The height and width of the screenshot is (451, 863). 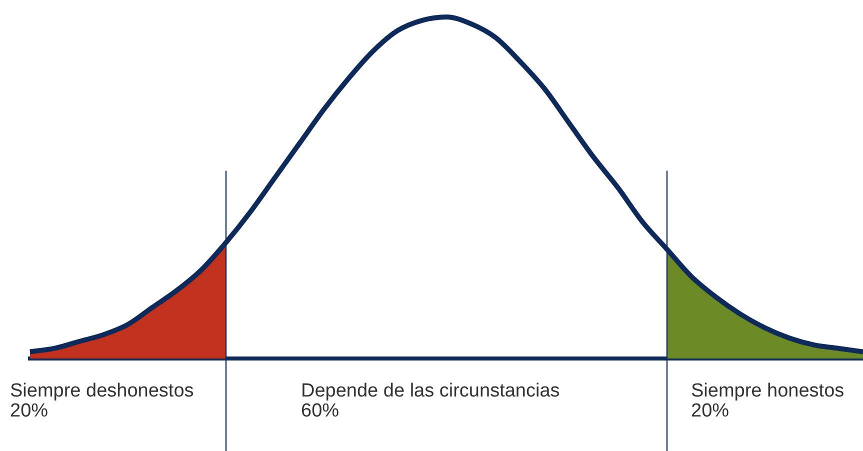 What do you see at coordinates (102, 401) in the screenshot?
I see `text: Siempre deshonestos 20%` at bounding box center [102, 401].